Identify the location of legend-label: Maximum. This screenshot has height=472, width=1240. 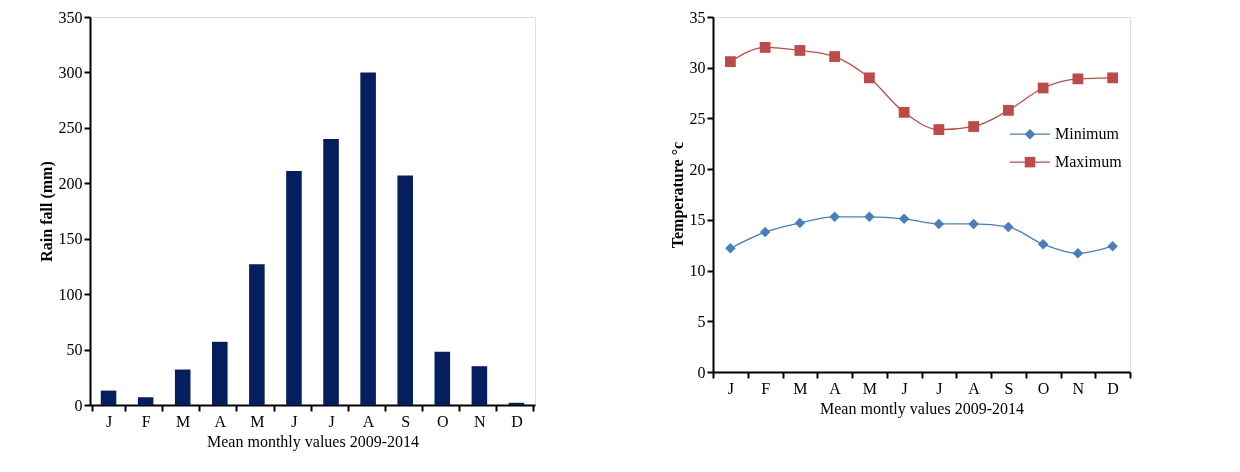
(1089, 162).